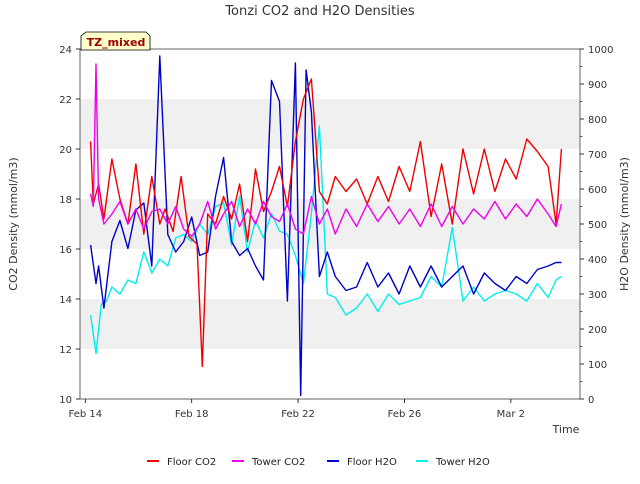 The width and height of the screenshot is (640, 484). What do you see at coordinates (65, 100) in the screenshot?
I see `left-tick-label: 22` at bounding box center [65, 100].